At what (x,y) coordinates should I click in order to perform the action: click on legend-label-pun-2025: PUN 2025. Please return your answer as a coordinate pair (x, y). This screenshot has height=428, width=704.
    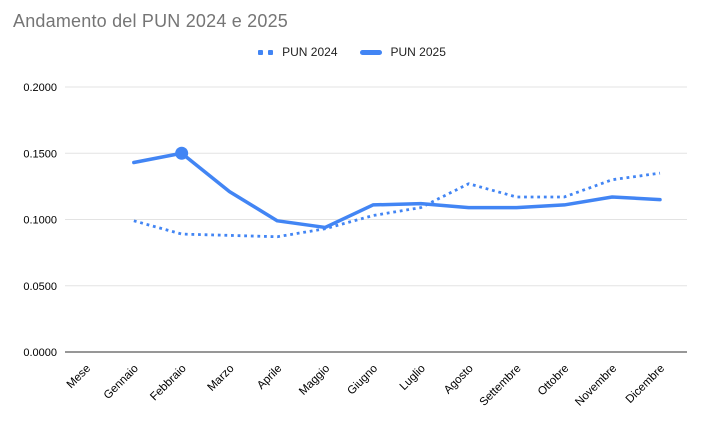
    Looking at the image, I should click on (418, 52).